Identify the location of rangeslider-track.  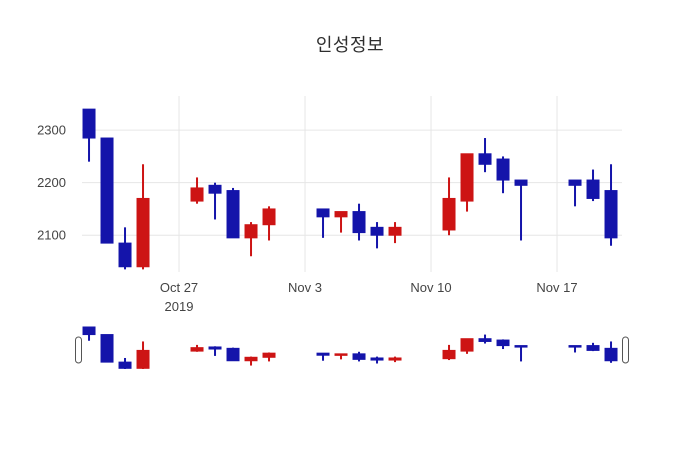
(352, 348).